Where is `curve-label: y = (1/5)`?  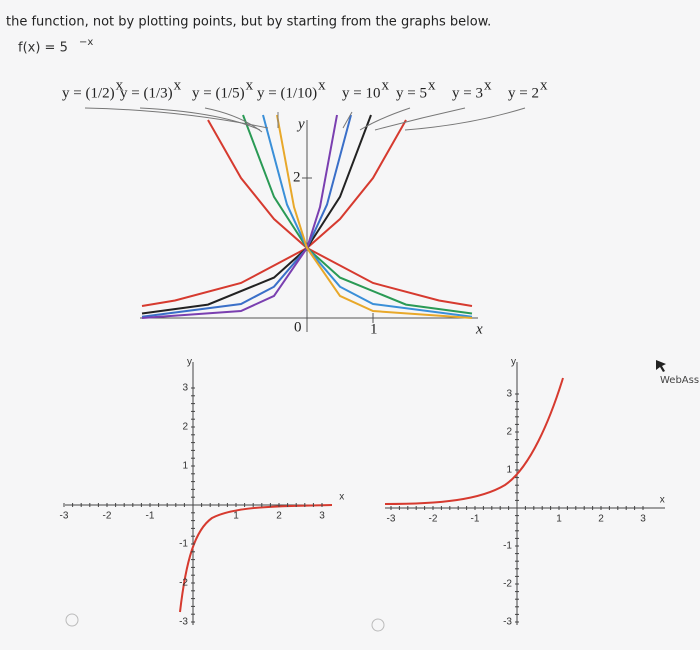 curve-label: y = (1/5) is located at coordinates (218, 93).